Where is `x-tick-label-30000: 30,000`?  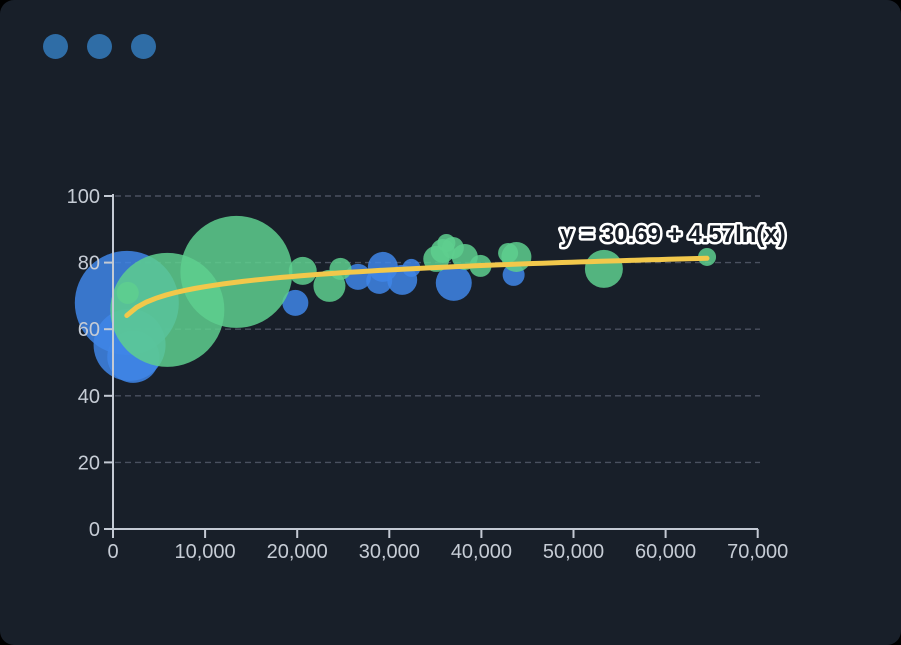 x-tick-label-30000: 30,000 is located at coordinates (389, 552).